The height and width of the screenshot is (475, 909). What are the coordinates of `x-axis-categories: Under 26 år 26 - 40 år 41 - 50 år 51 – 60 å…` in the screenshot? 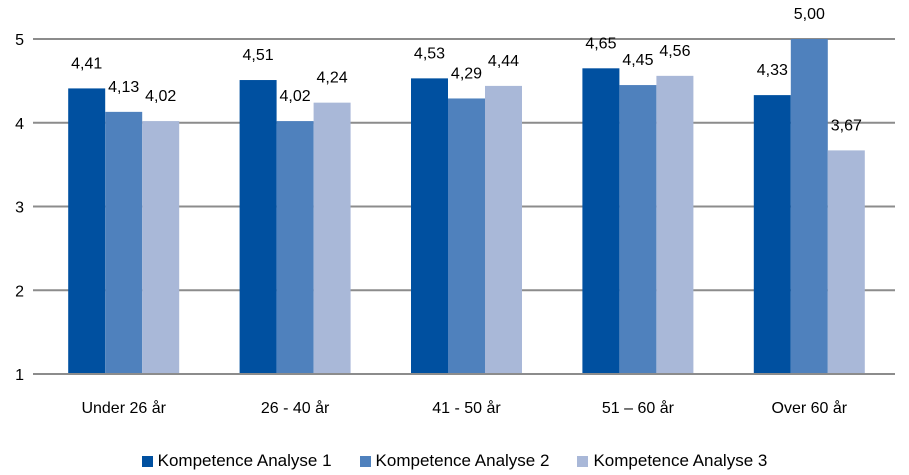 It's located at (464, 408).